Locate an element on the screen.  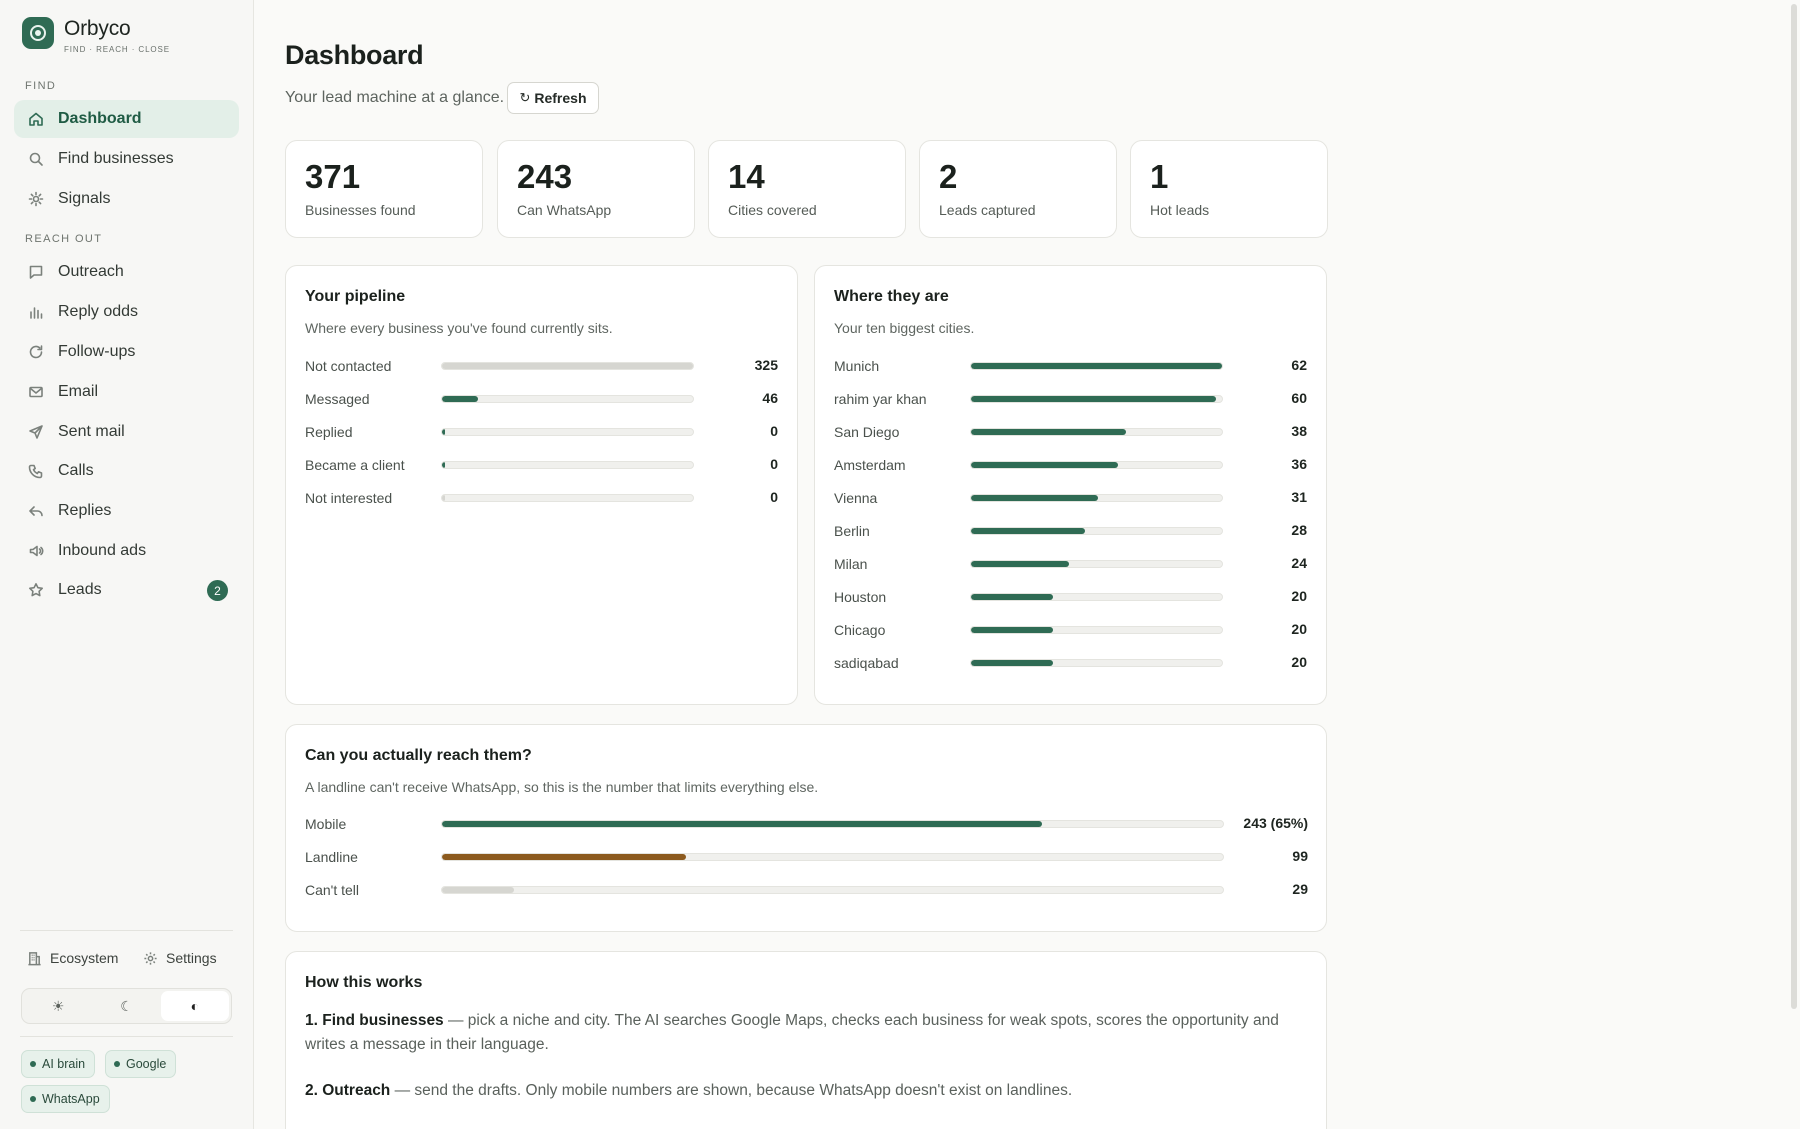
bar-label: Replied is located at coordinates (329, 432).